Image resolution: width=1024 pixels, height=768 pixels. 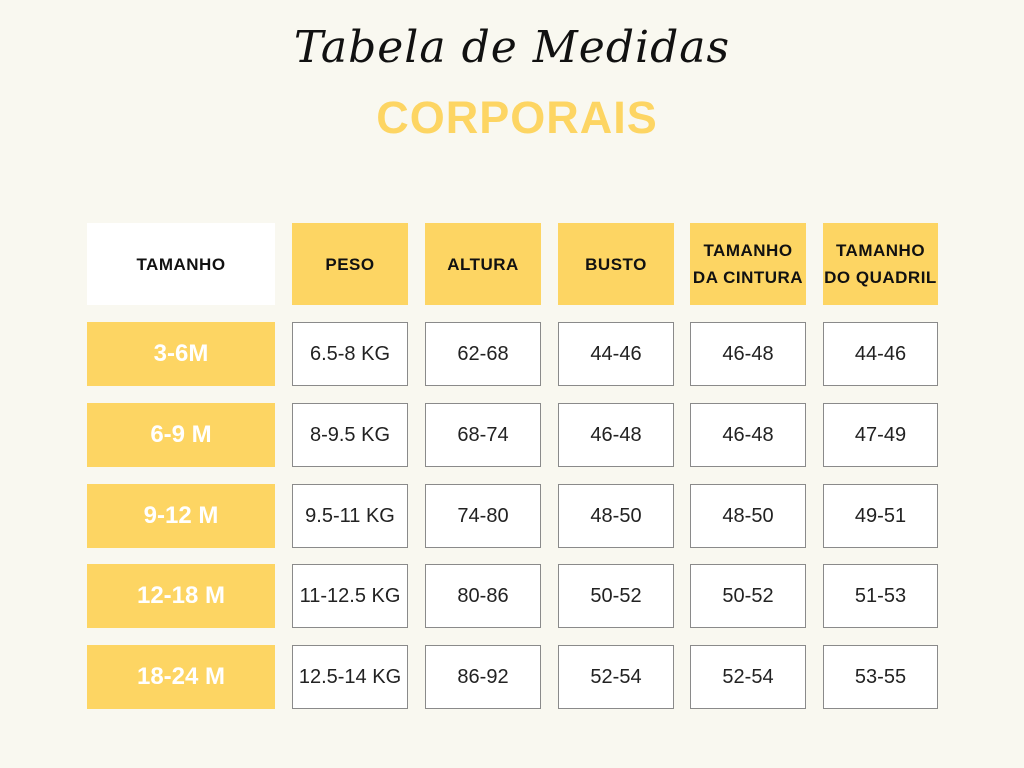 I want to click on header-tamanho: TAMANHO, so click(x=181, y=264).